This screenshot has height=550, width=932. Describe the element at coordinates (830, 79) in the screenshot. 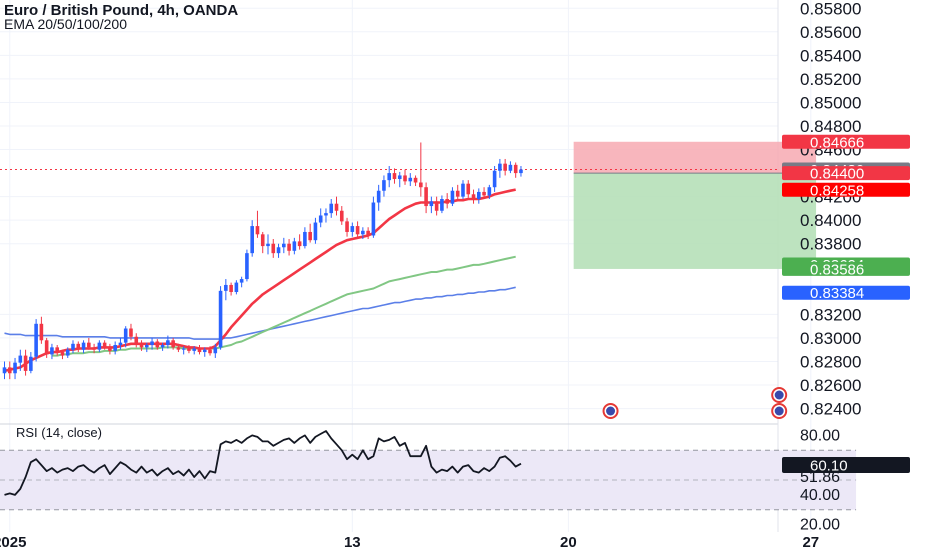

I see `price-tick-3: 0.85200` at that location.